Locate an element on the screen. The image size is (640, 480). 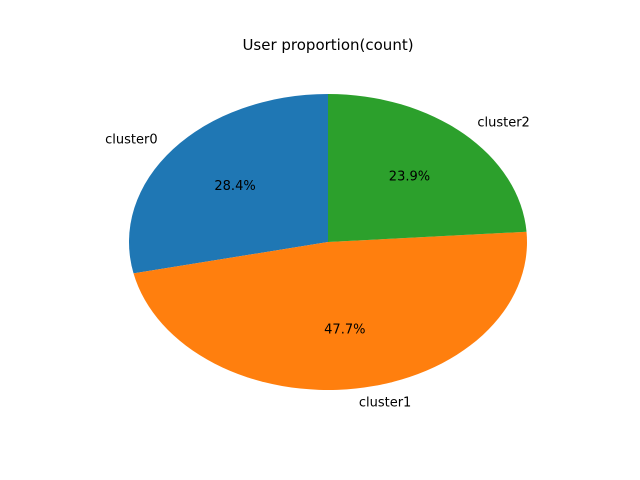
slice-label-cluster1: cluster1 is located at coordinates (385, 403).